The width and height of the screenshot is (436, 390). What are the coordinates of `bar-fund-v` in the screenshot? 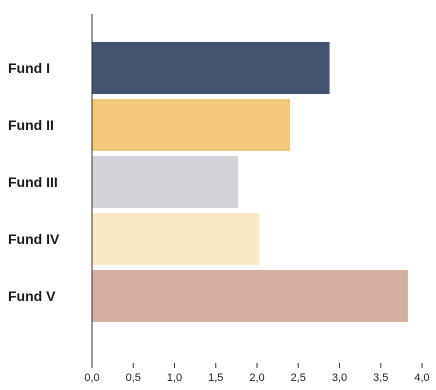 It's located at (250, 296).